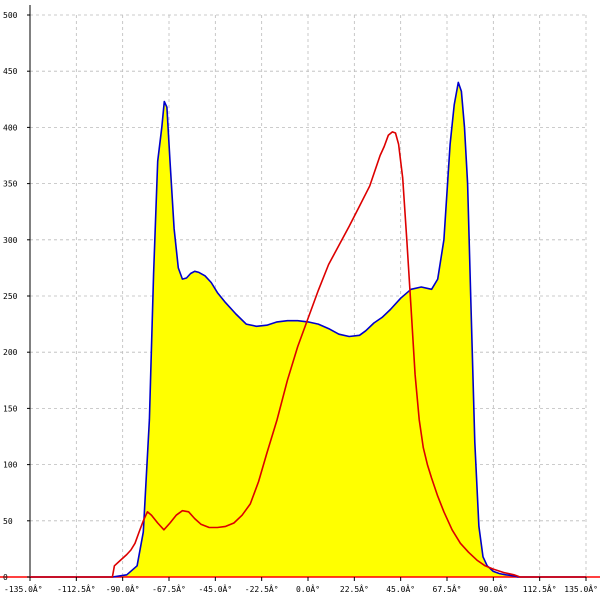  I want to click on y-tick-label: 500, so click(10, 15).